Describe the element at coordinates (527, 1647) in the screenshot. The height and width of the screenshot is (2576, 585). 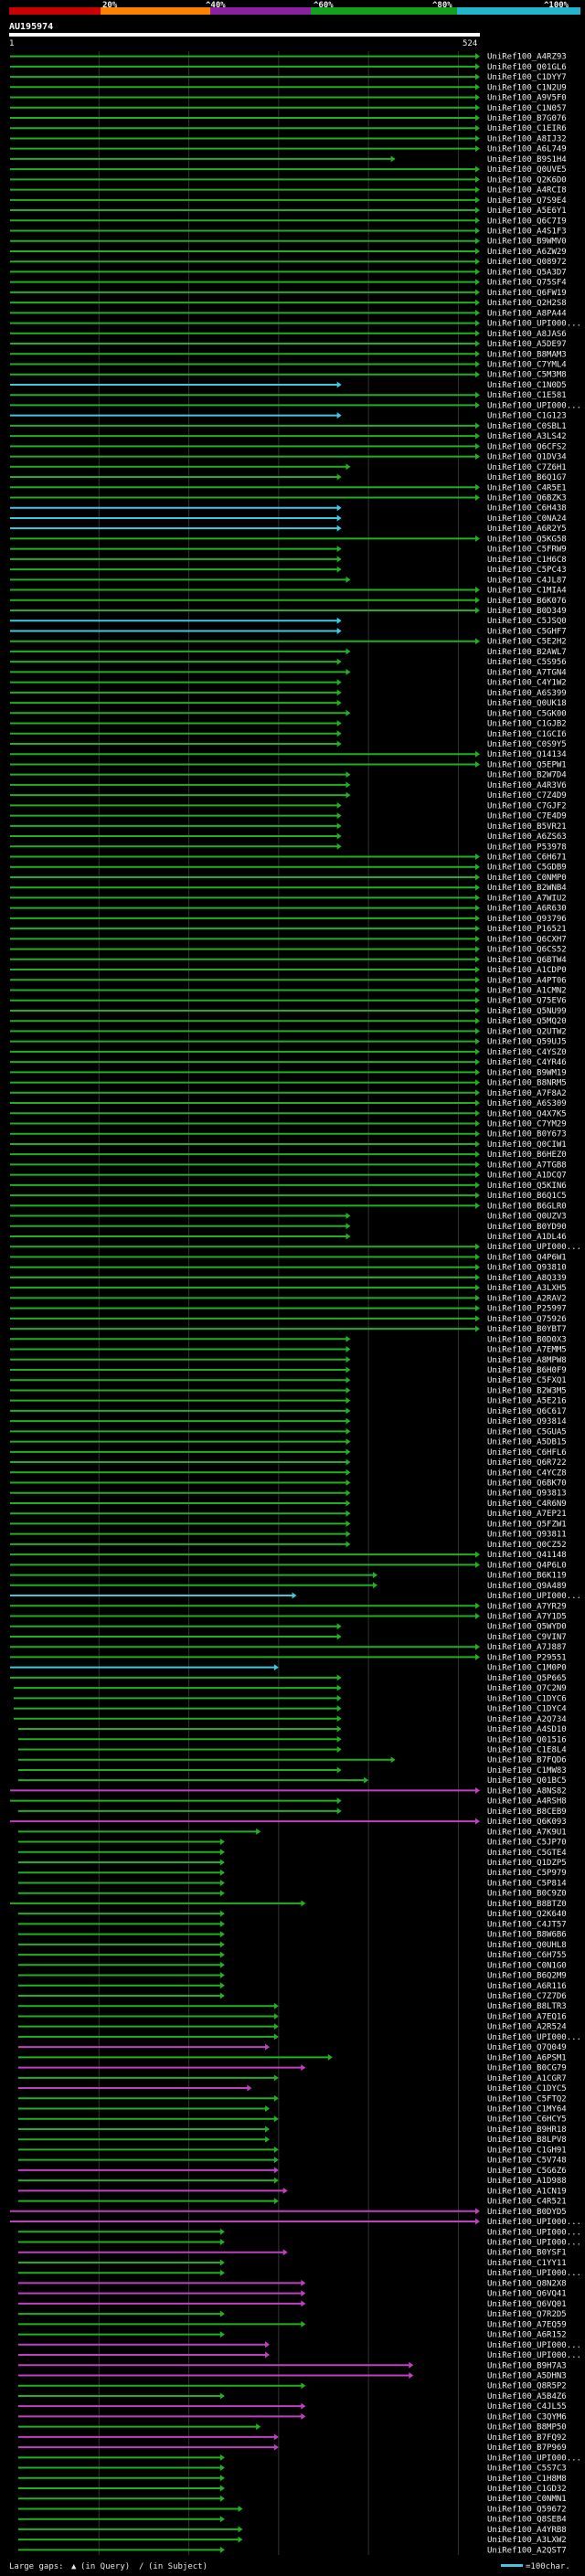
I see `hit-label: UniRef100_A7J887` at that location.